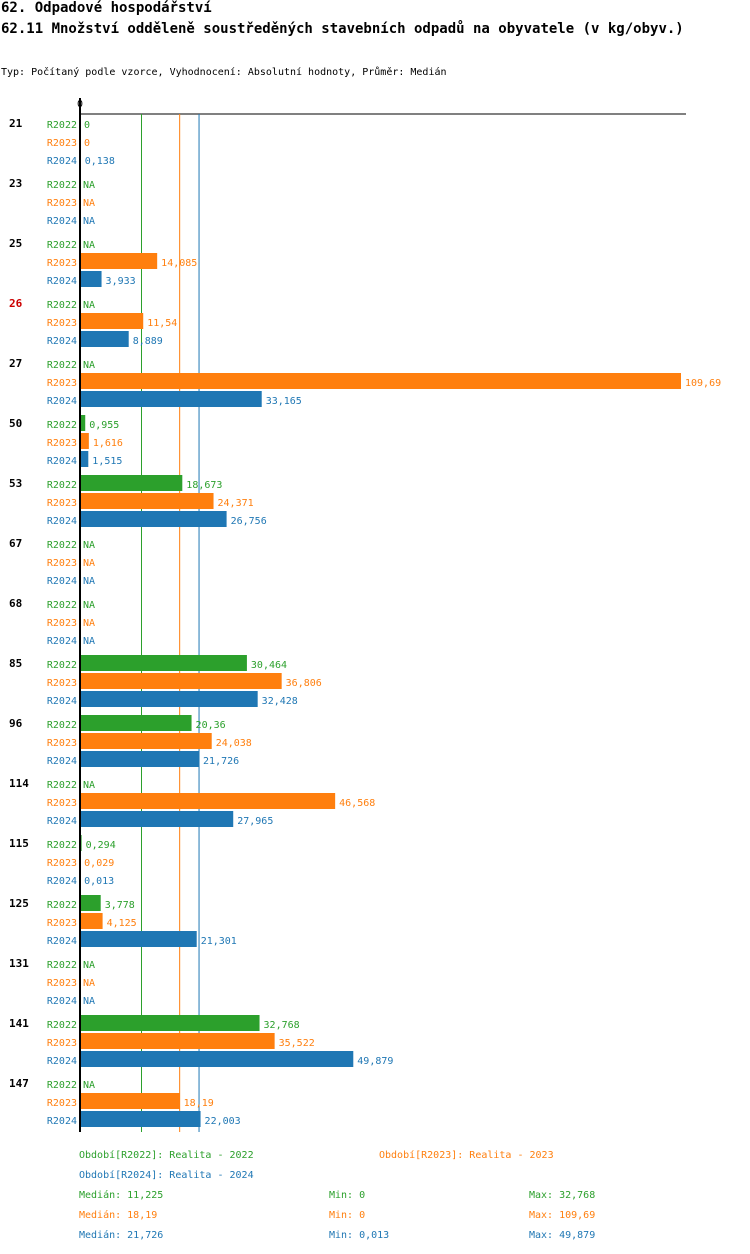 Image resolution: width=750 pixels, height=1254 pixels. Describe the element at coordinates (223, 1121) in the screenshot. I see `data-label: 22,003` at that location.